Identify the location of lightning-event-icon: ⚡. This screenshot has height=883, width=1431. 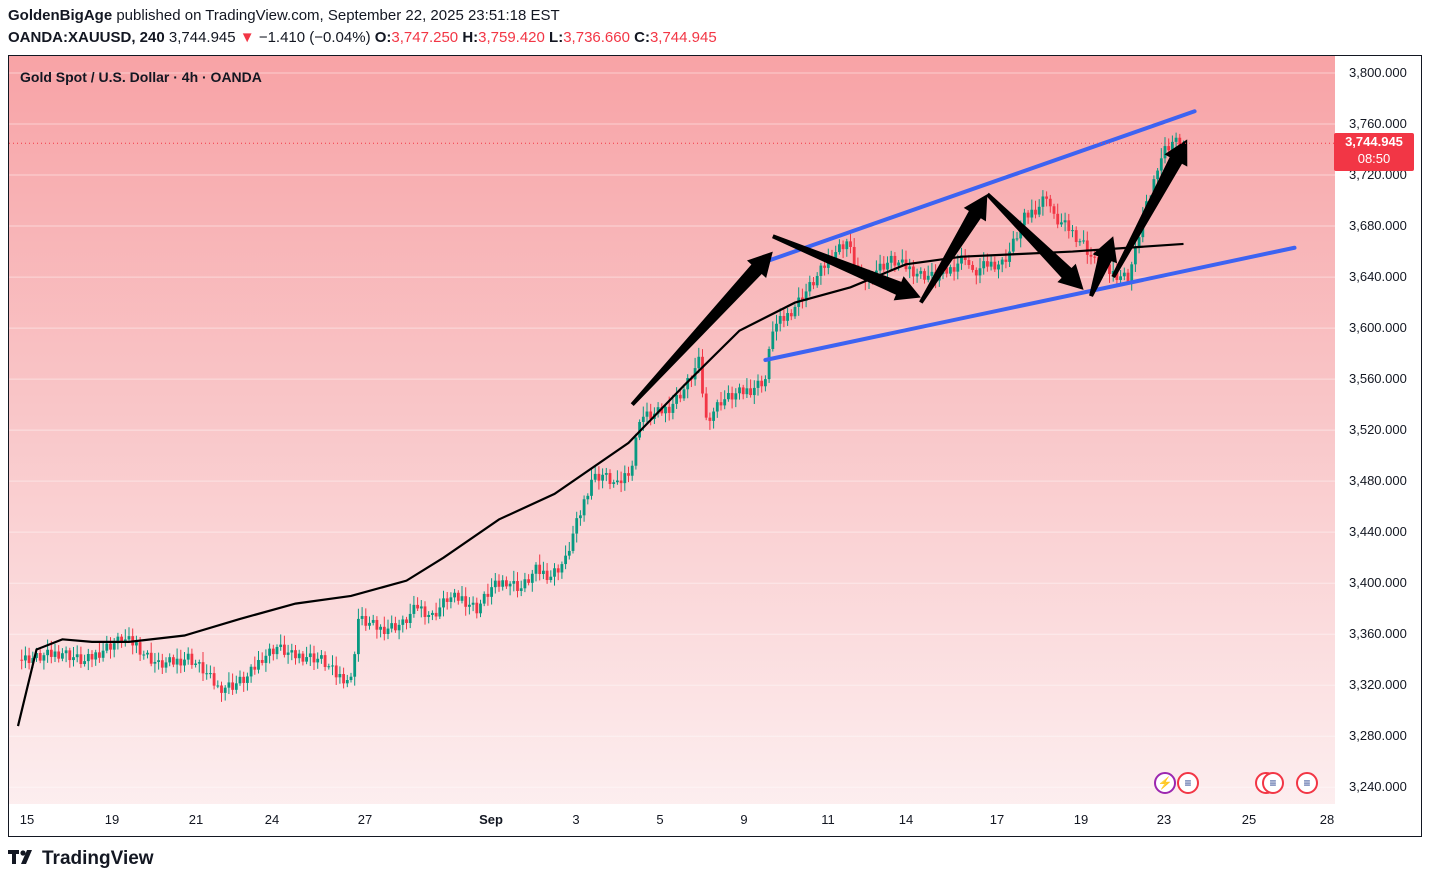
(1165, 783).